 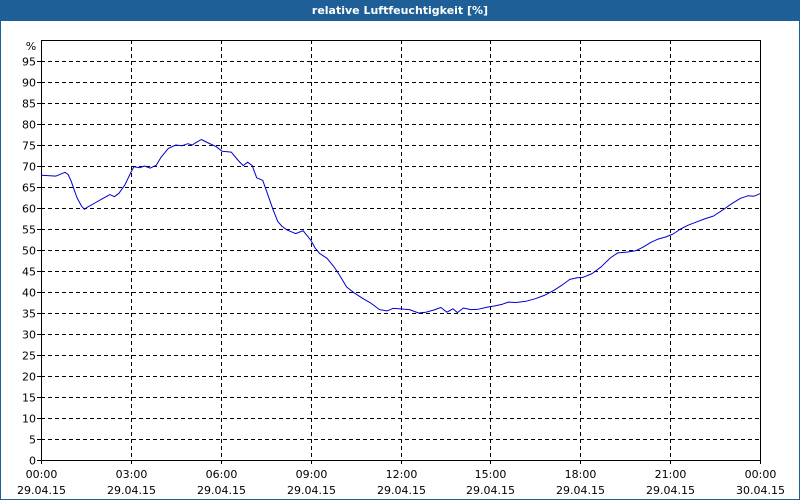 What do you see at coordinates (32, 461) in the screenshot?
I see `y-tick-label: 0` at bounding box center [32, 461].